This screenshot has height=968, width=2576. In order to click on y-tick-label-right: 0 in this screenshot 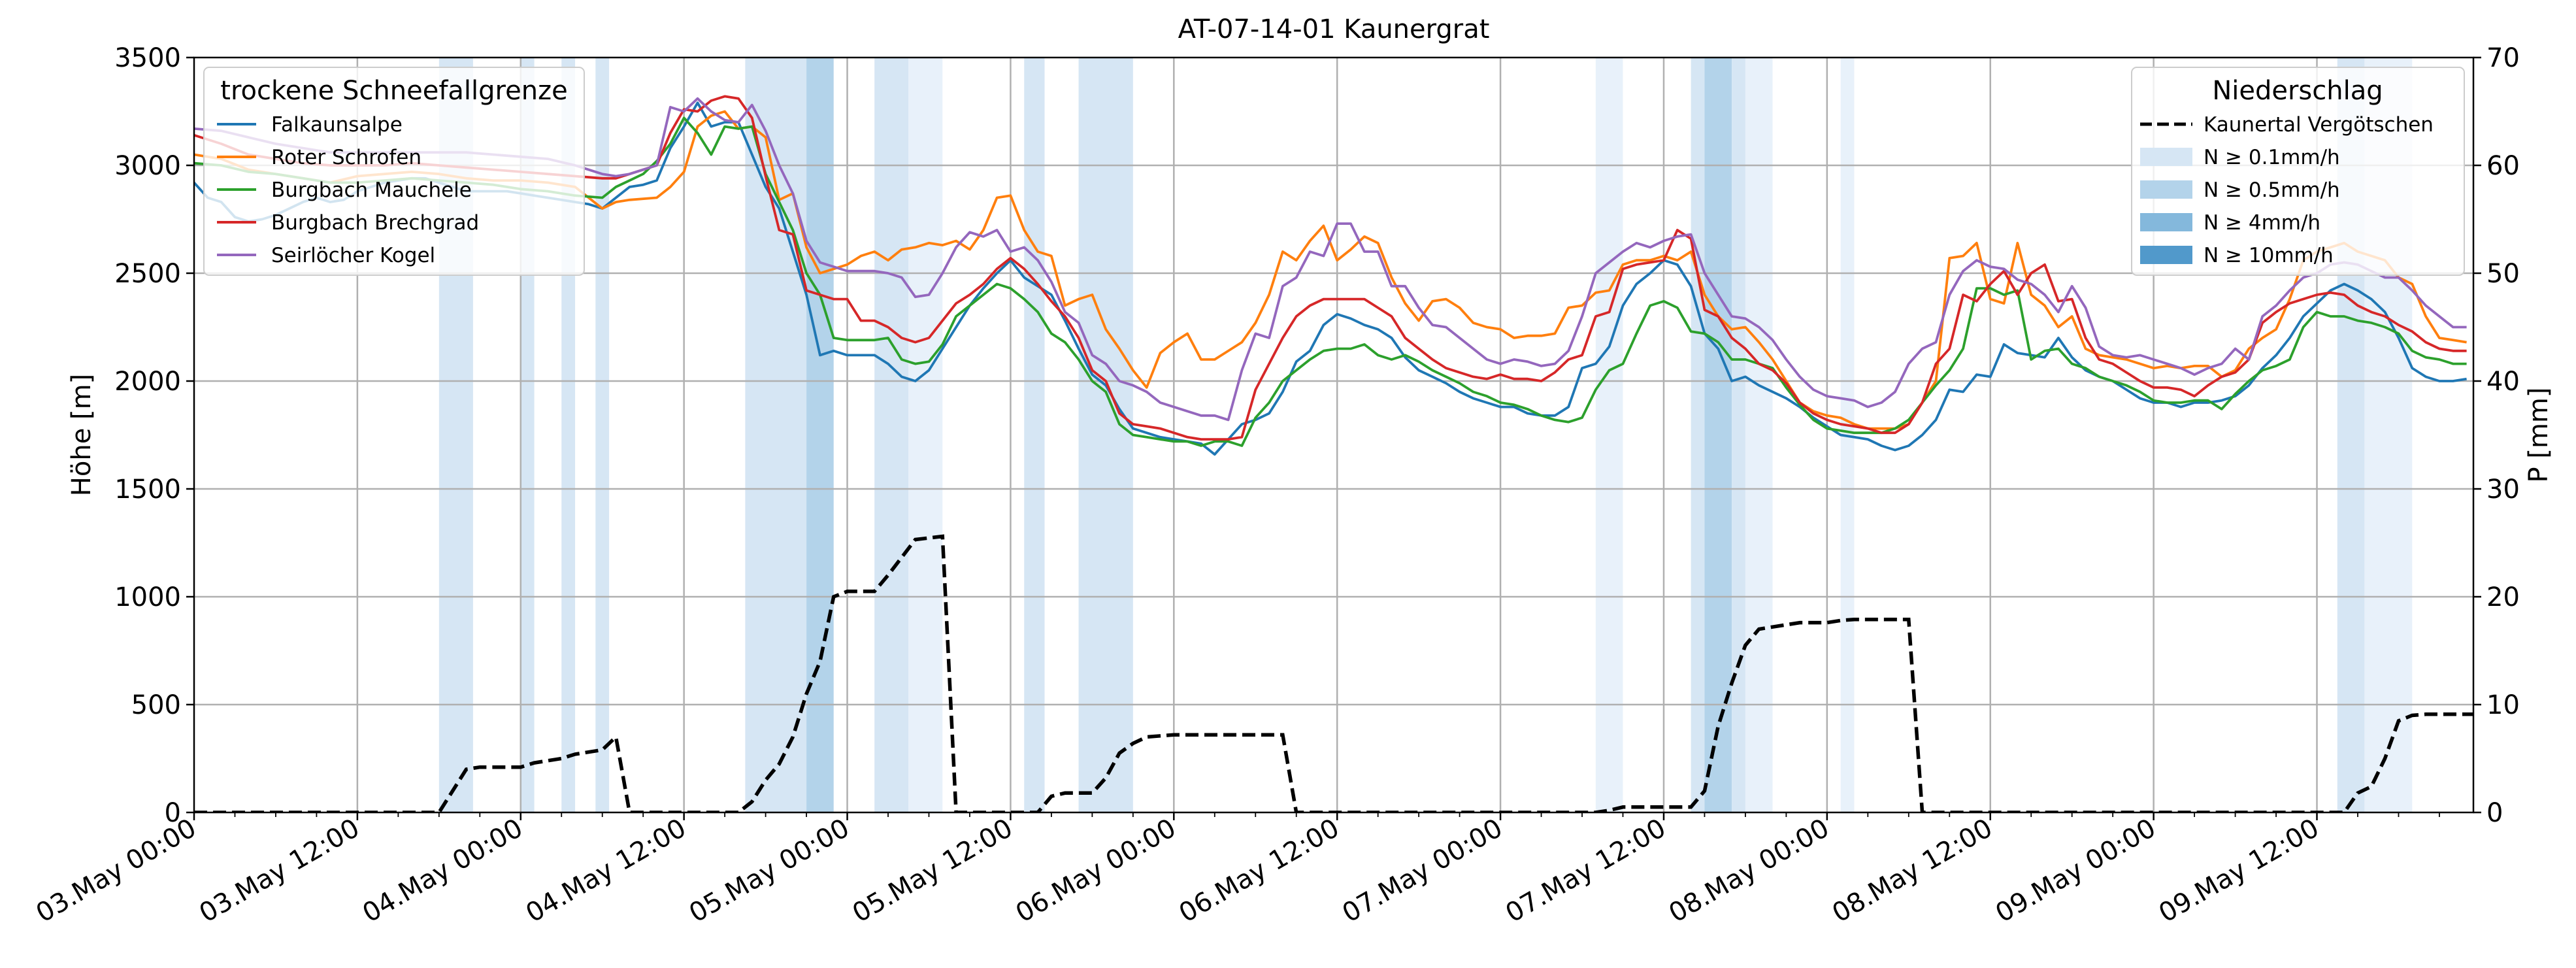, I will do `click(2494, 813)`.